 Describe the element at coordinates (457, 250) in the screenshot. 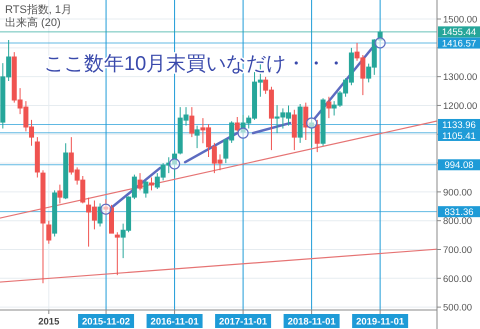

I see `y-tick-label: 700.00` at that location.